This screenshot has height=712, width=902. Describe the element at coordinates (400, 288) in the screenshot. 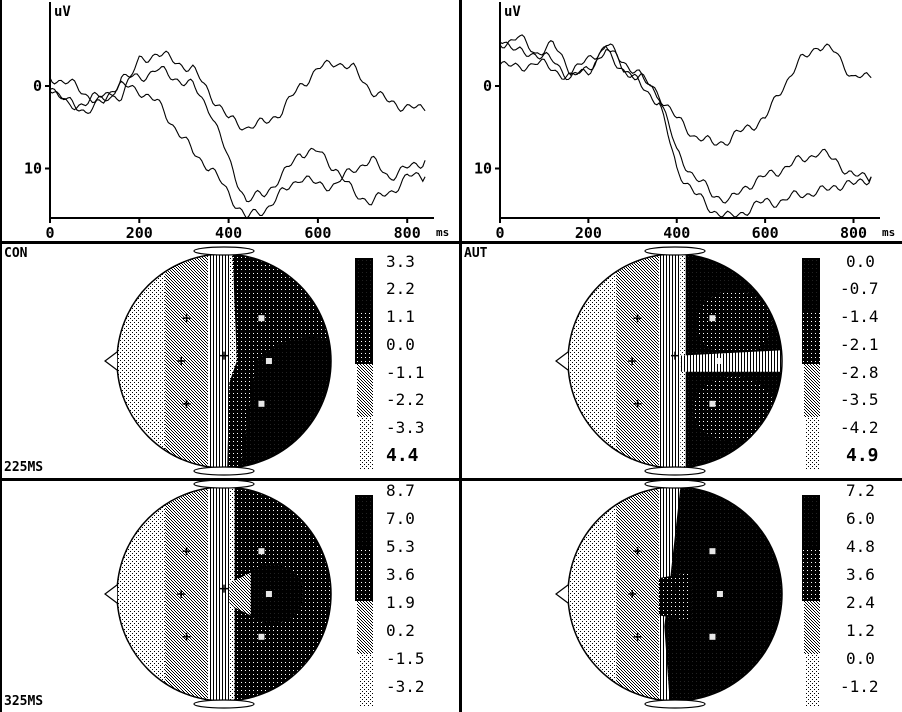

I see `legend-value: 2.2` at that location.